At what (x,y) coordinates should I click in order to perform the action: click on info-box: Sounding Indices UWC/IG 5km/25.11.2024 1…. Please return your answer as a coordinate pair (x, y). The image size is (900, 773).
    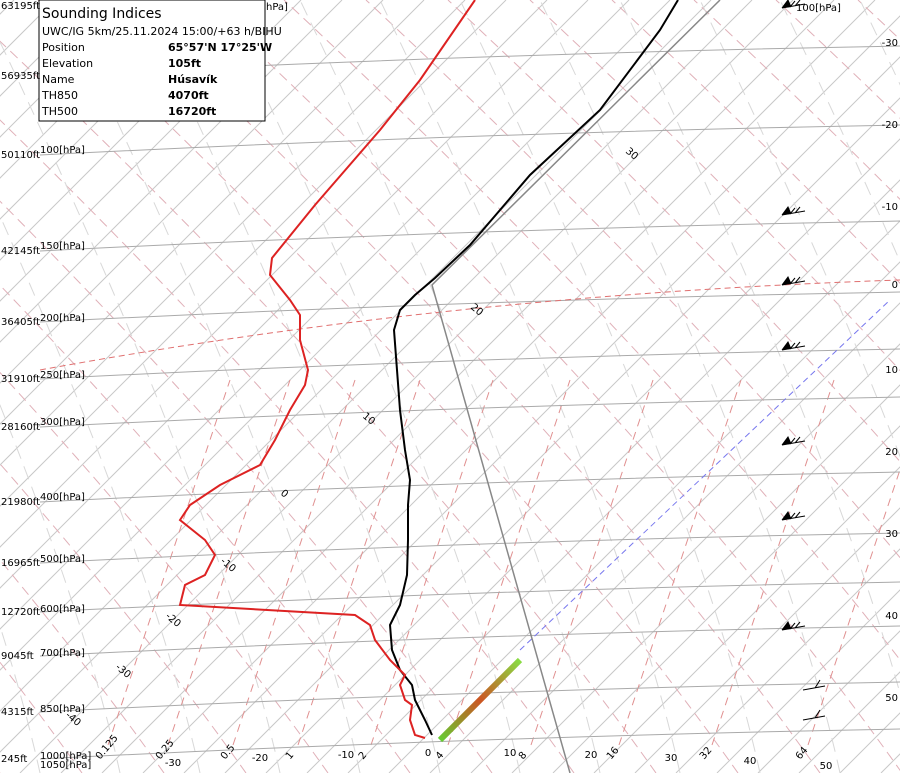
    Looking at the image, I should click on (160, 61).